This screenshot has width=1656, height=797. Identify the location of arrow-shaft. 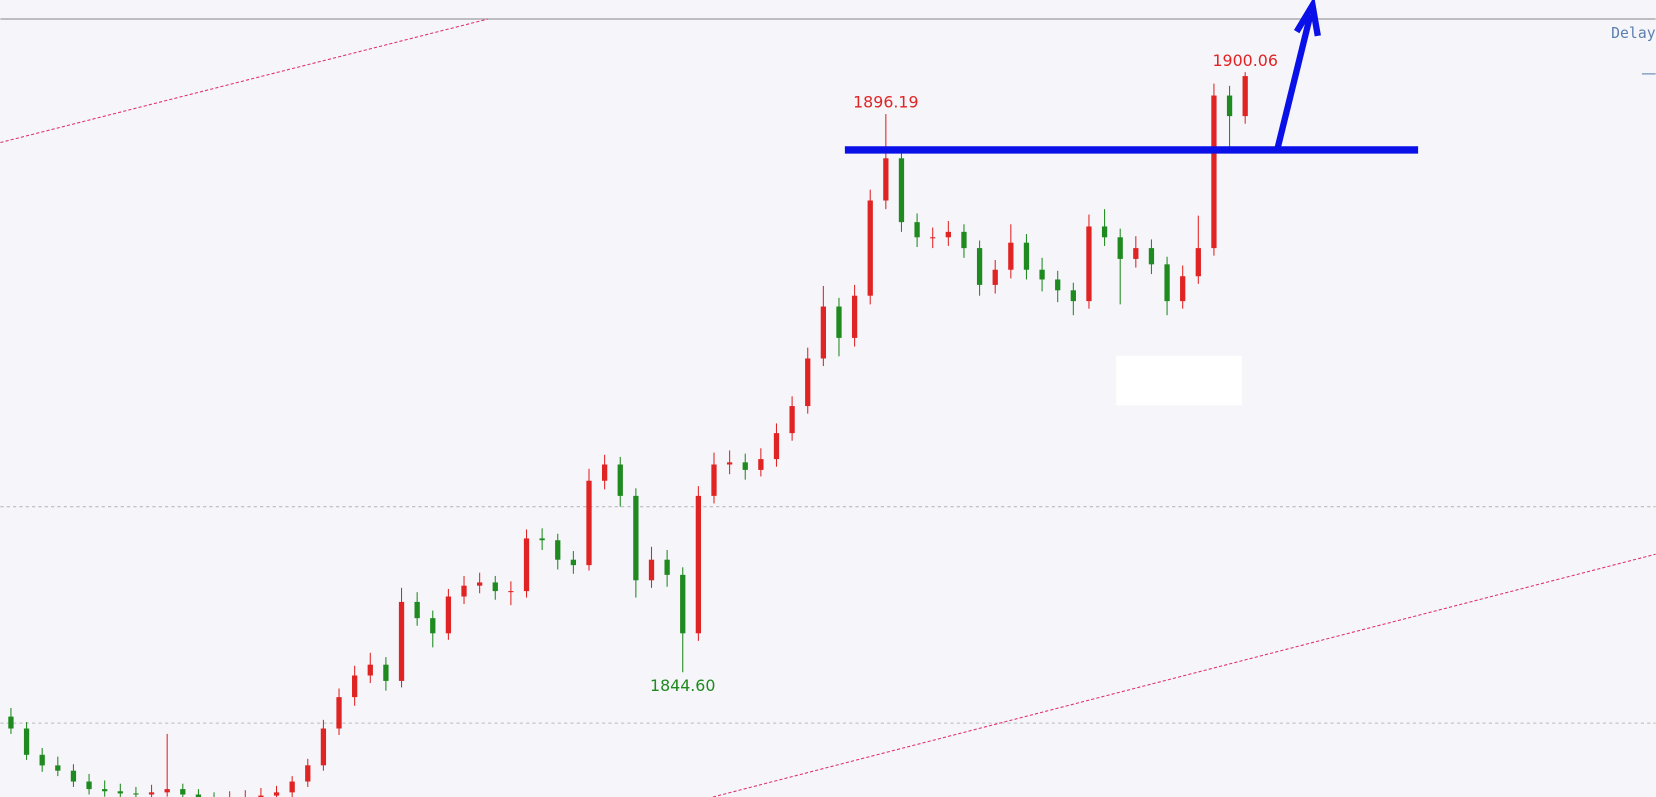
(1294, 81).